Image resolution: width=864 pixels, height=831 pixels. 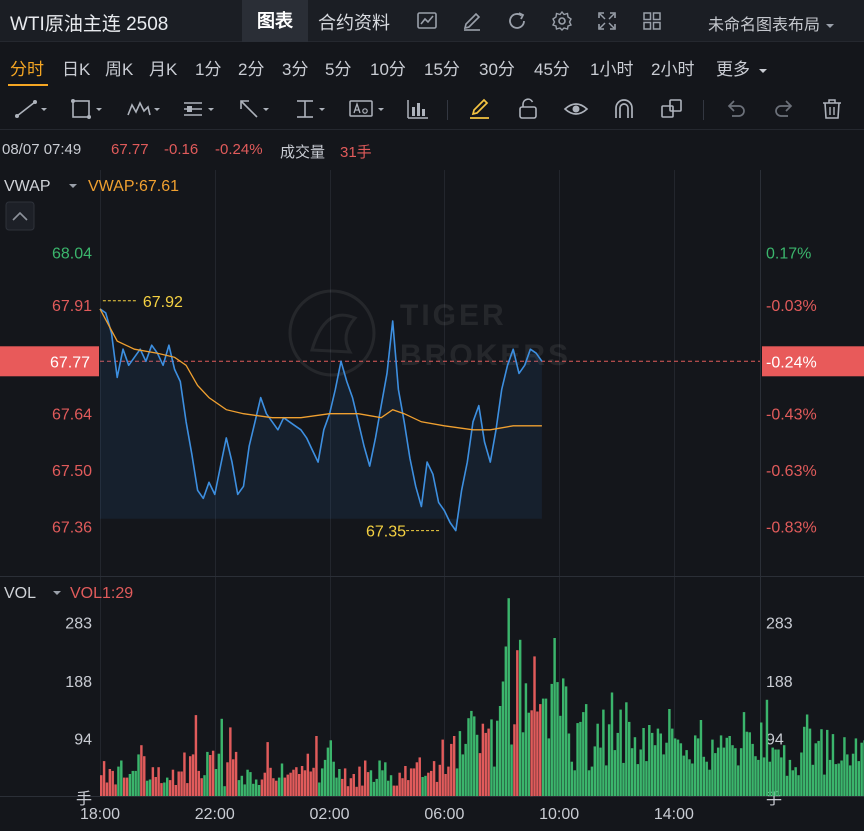 I want to click on price-range-tool-icon, so click(x=311, y=109).